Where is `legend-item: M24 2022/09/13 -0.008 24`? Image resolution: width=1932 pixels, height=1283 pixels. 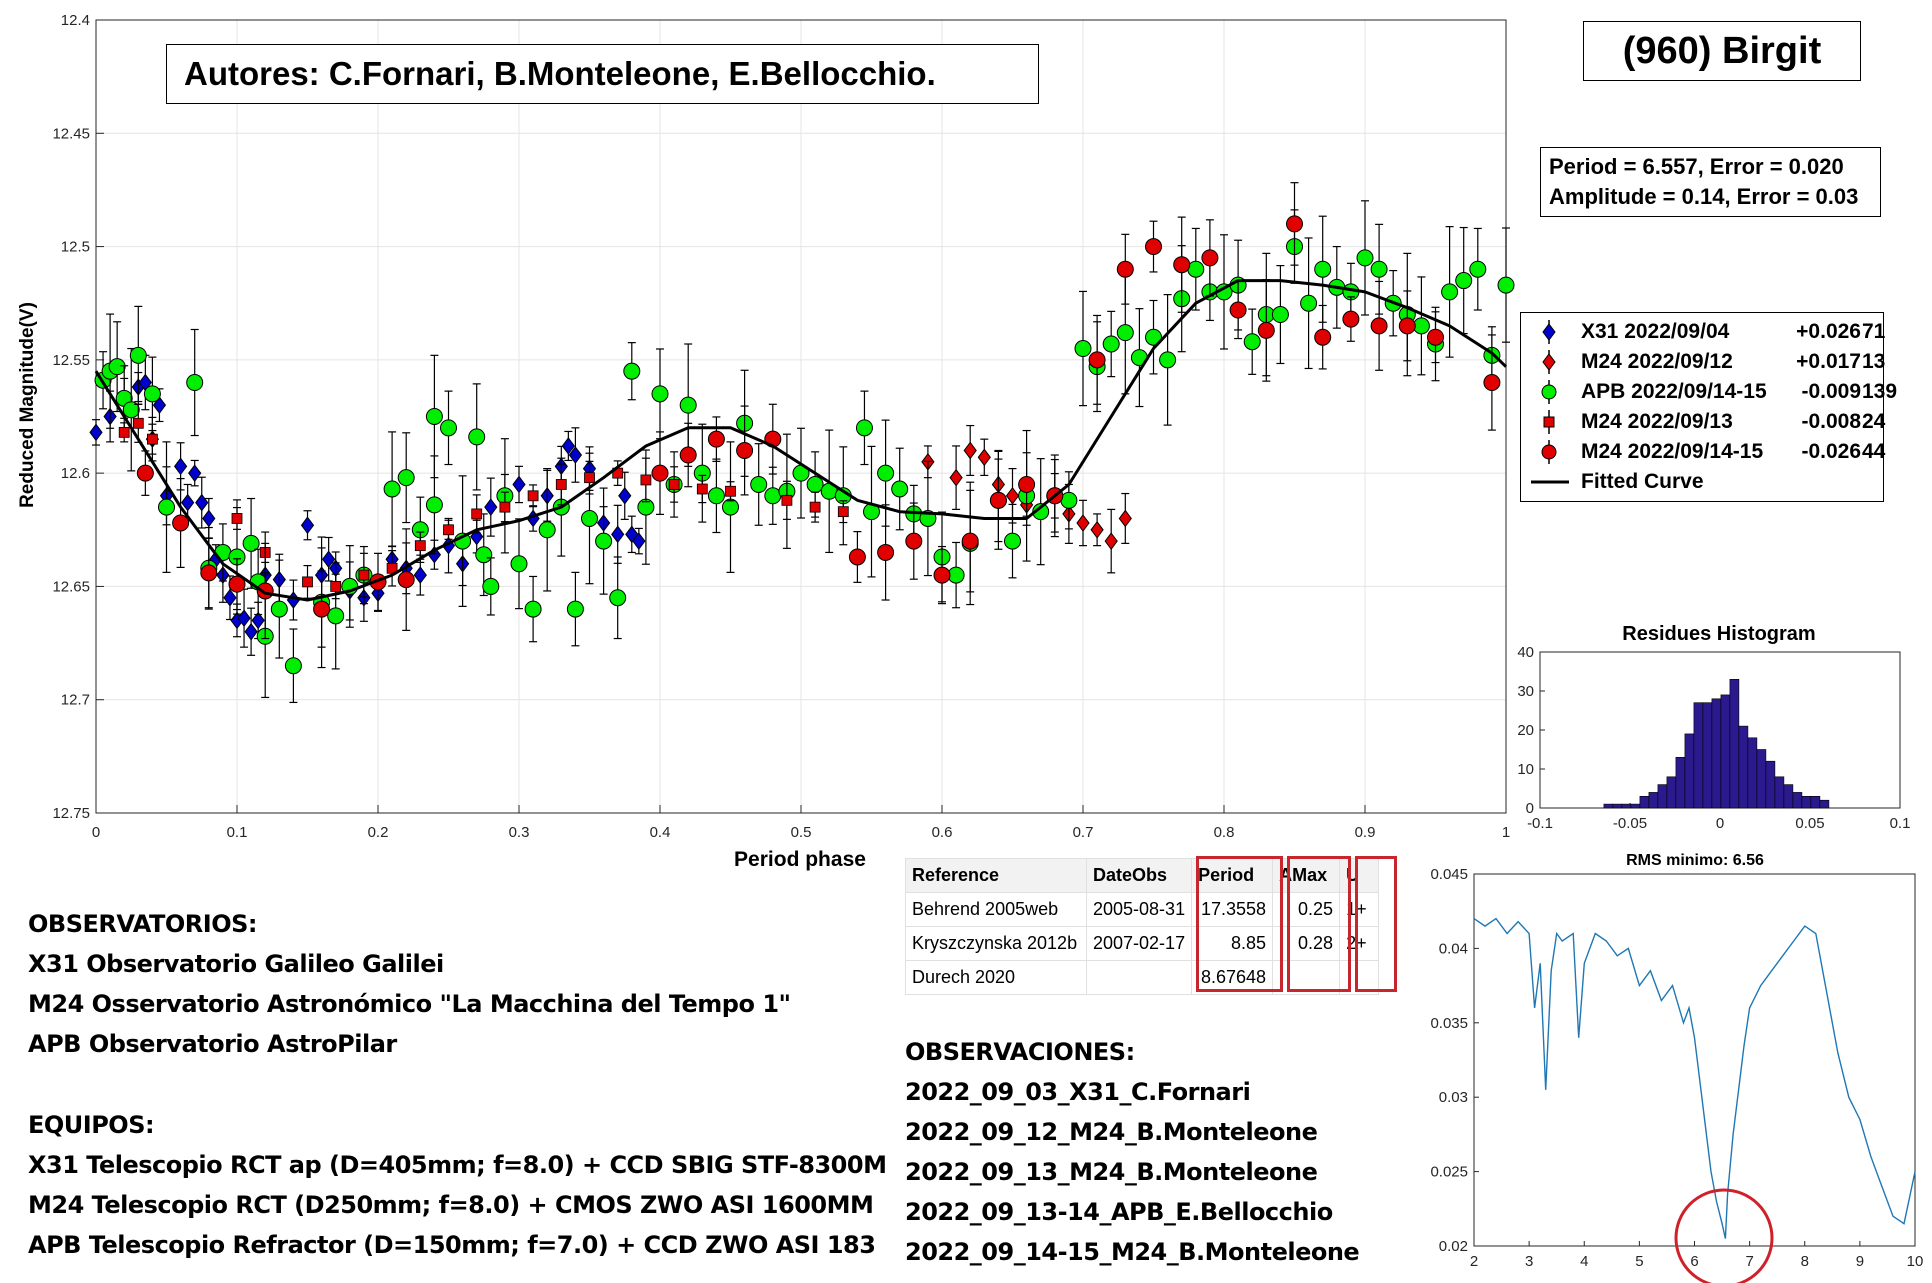 legend-item: M24 2022/09/13 -0.008 24 is located at coordinates (1703, 422).